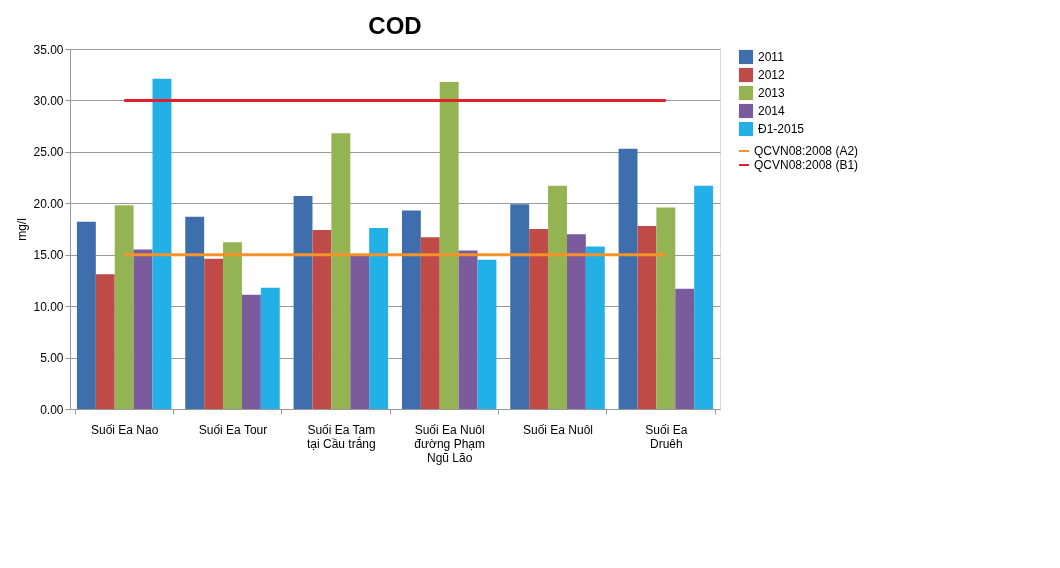  I want to click on legend-label: QCVN08:2008 (A2), so click(806, 151).